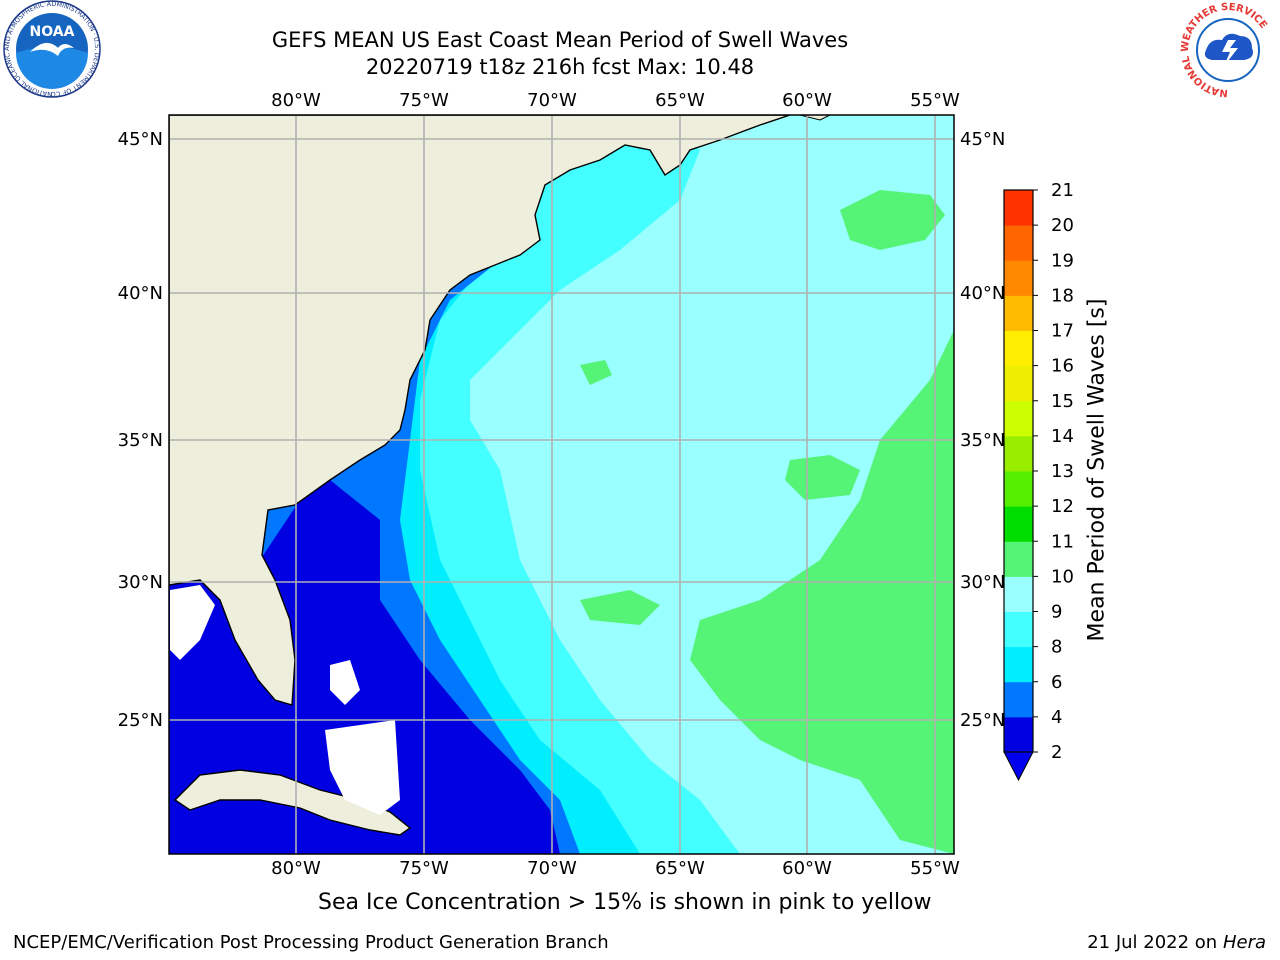 This screenshot has height=960, width=1280. Describe the element at coordinates (1062, 190) in the screenshot. I see `colorbar-tick-label: 21` at that location.